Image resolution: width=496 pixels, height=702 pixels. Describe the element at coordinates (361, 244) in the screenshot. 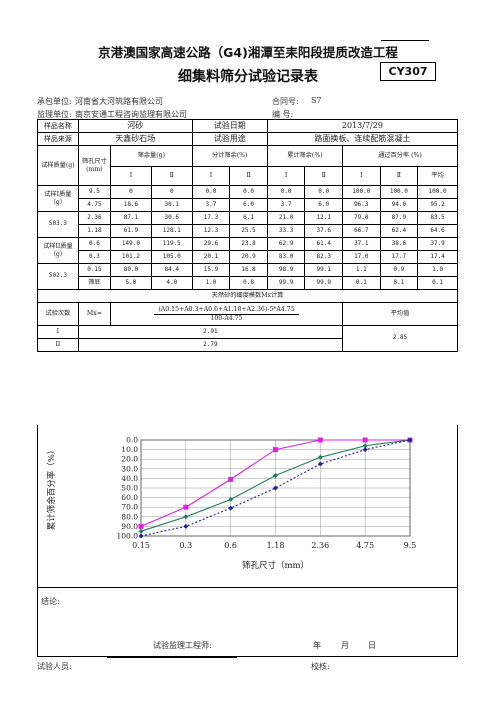

I see `passing-pct-1: 37.1` at that location.